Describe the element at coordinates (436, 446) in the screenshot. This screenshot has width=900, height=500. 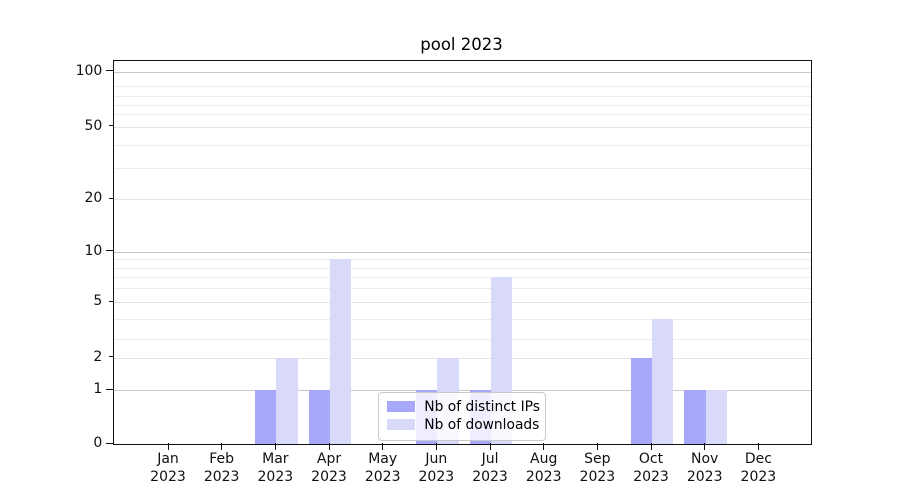
I see `x-tick-mark-jun` at that location.